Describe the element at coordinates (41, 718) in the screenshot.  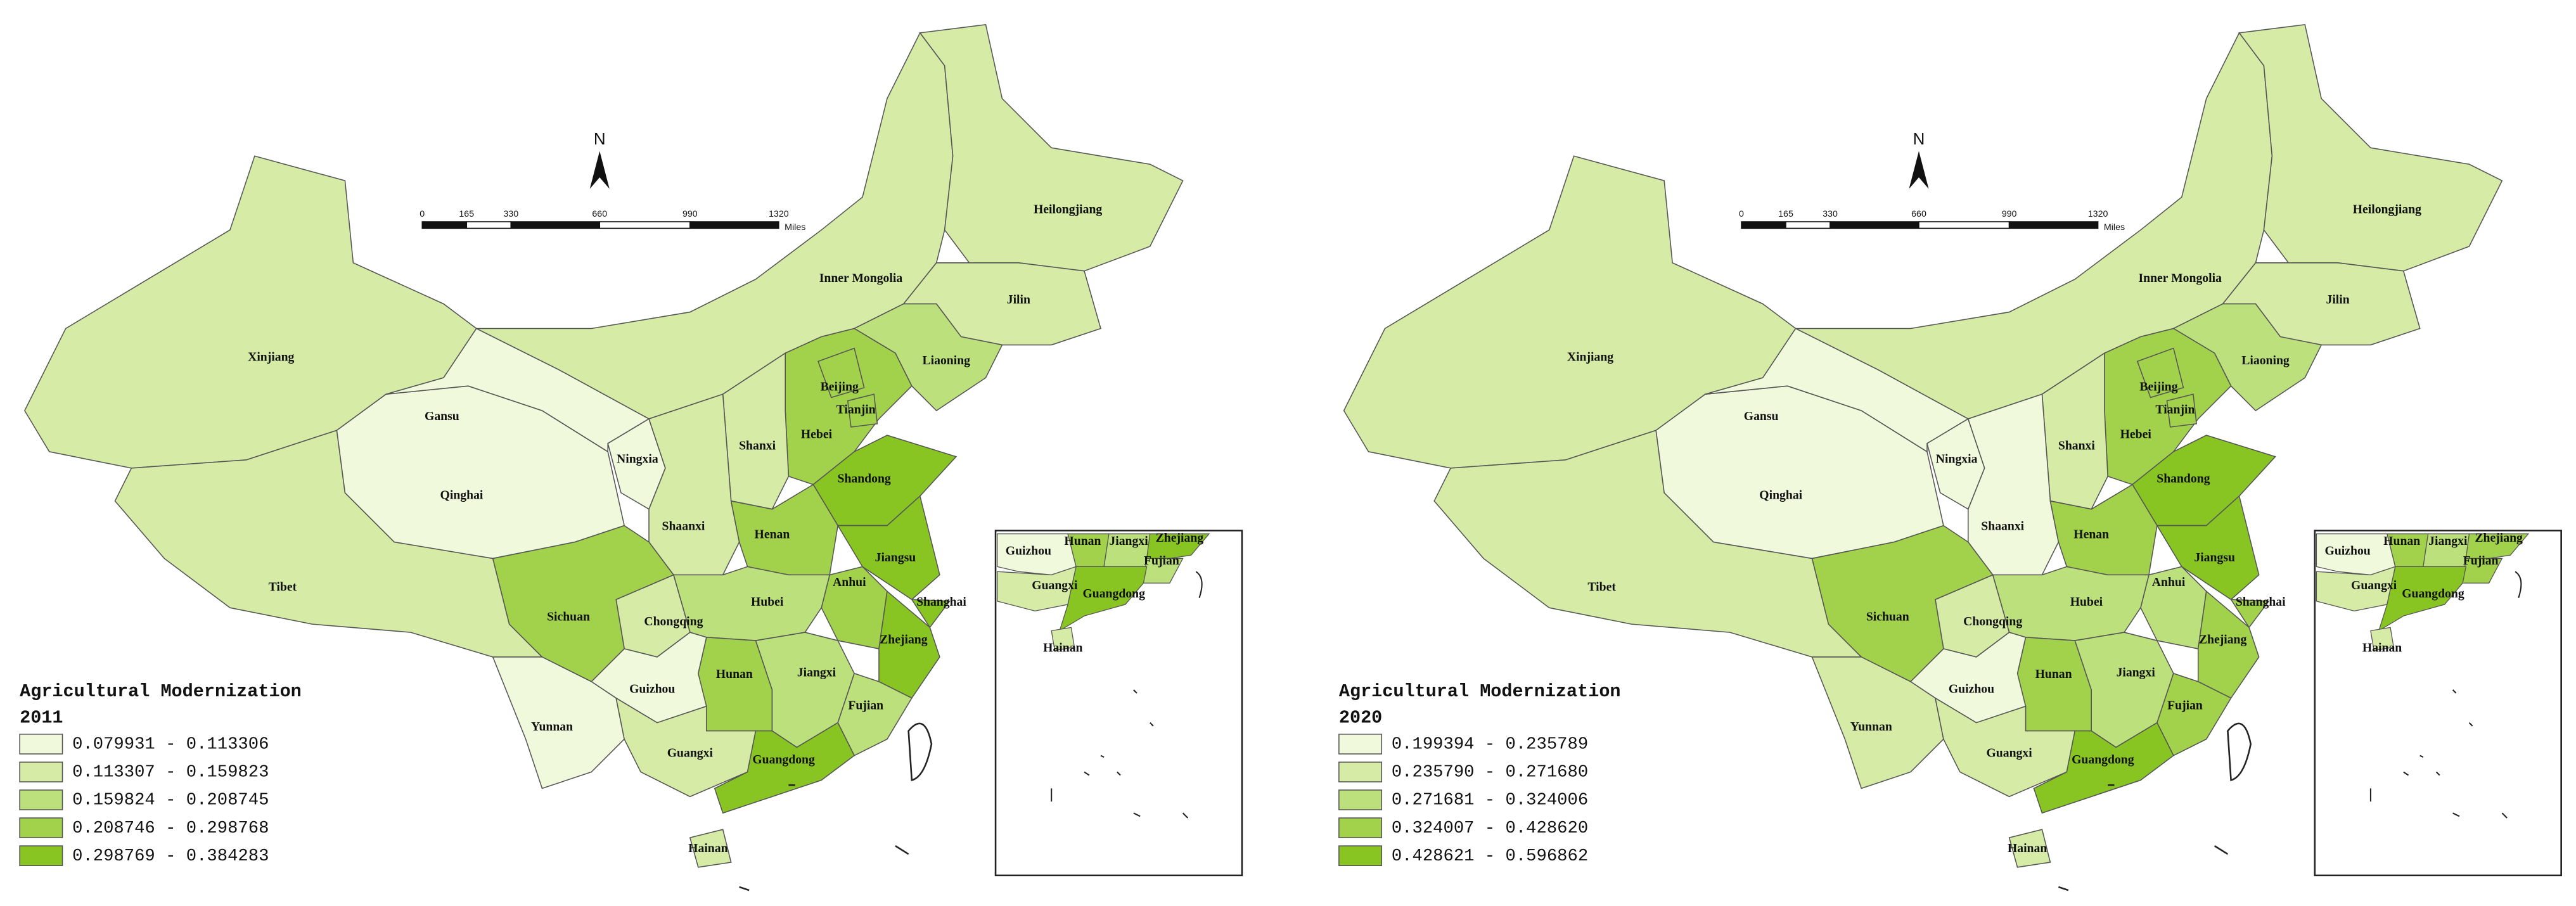
I see `legend-year: 2011` at that location.